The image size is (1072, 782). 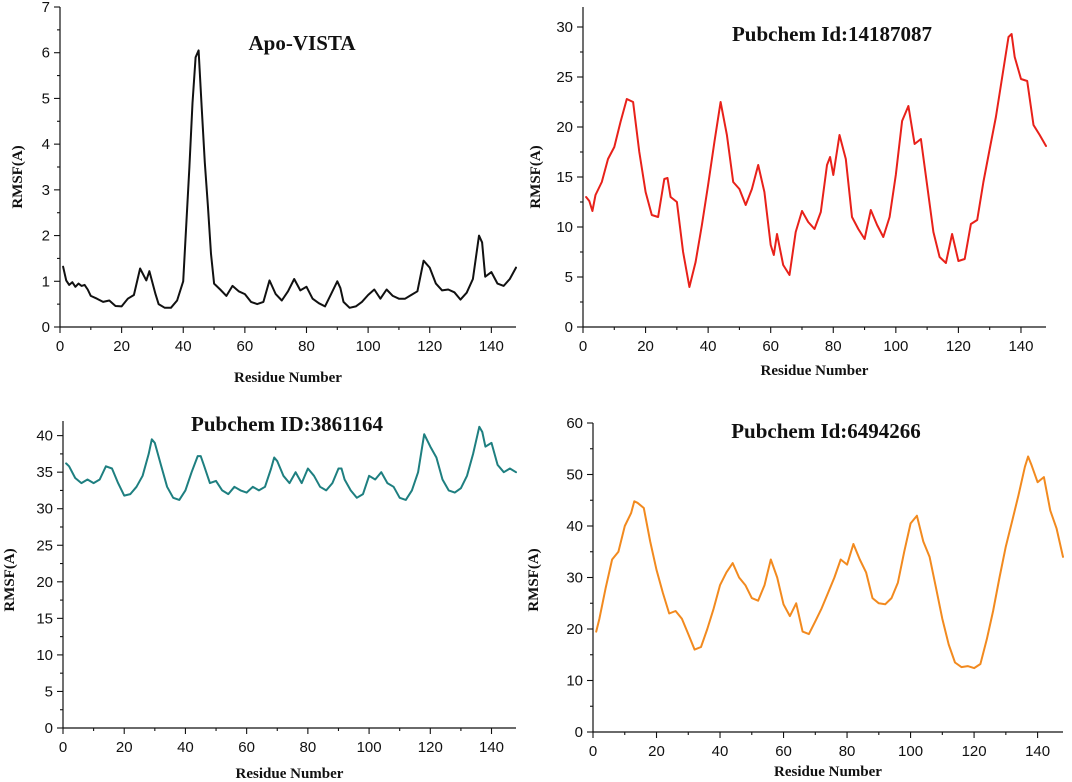 I want to click on y-tick-label: 1, so click(x=46, y=281).